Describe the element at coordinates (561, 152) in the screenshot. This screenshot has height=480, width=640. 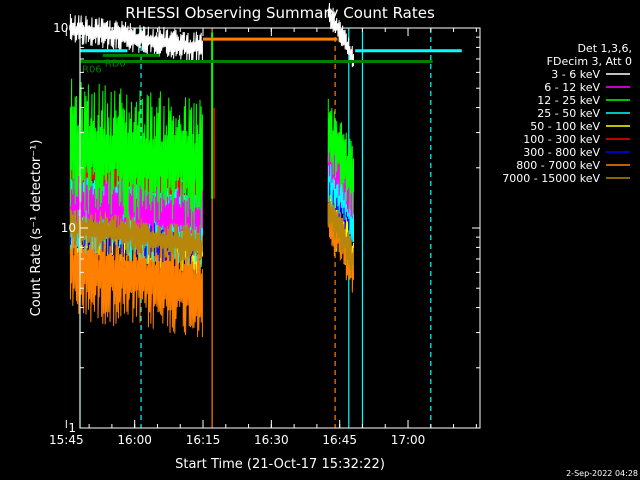
I see `legend-label: 300 - 800 keV` at that location.